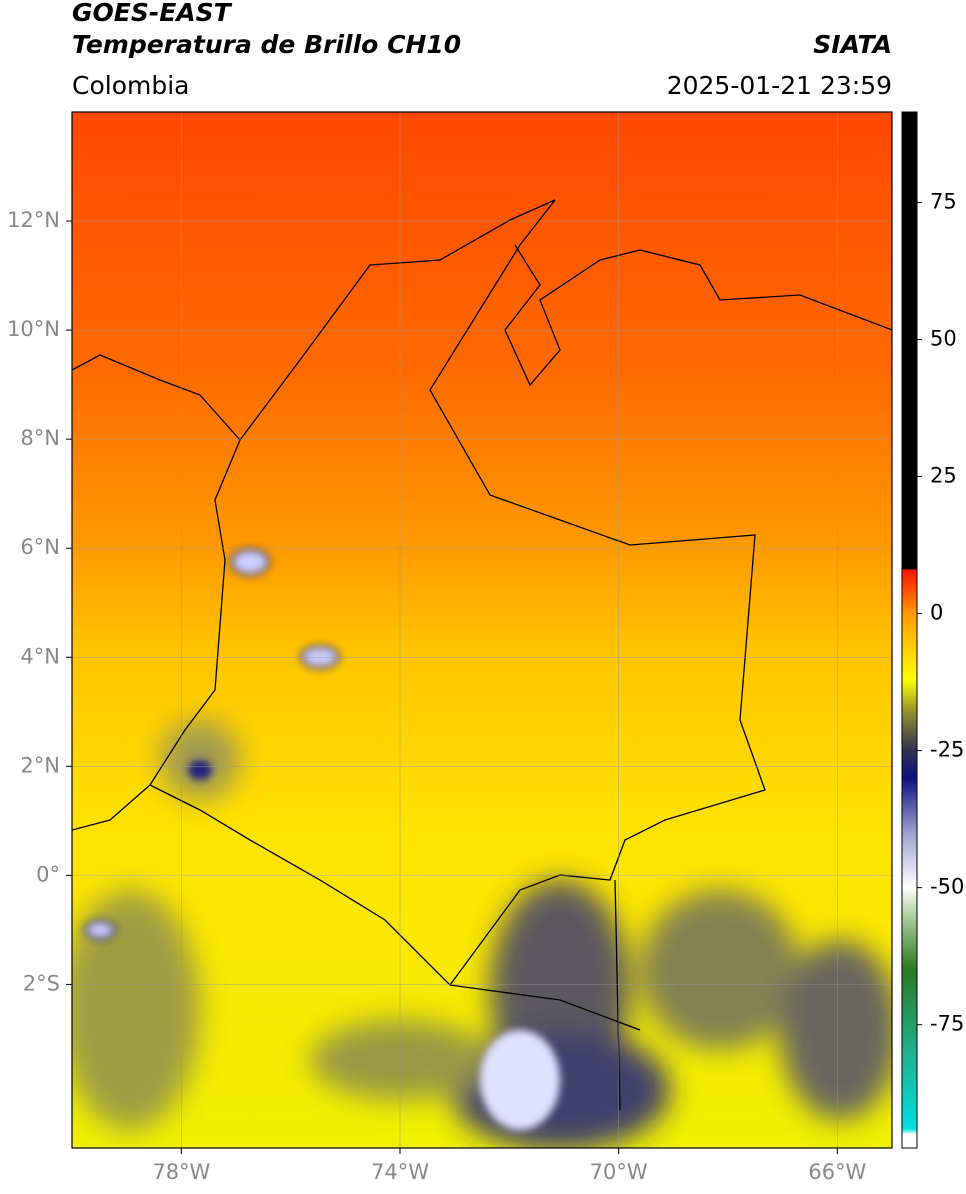 The width and height of the screenshot is (966, 1194). Describe the element at coordinates (41, 983) in the screenshot. I see `y-tick-label: 2°S` at that location.